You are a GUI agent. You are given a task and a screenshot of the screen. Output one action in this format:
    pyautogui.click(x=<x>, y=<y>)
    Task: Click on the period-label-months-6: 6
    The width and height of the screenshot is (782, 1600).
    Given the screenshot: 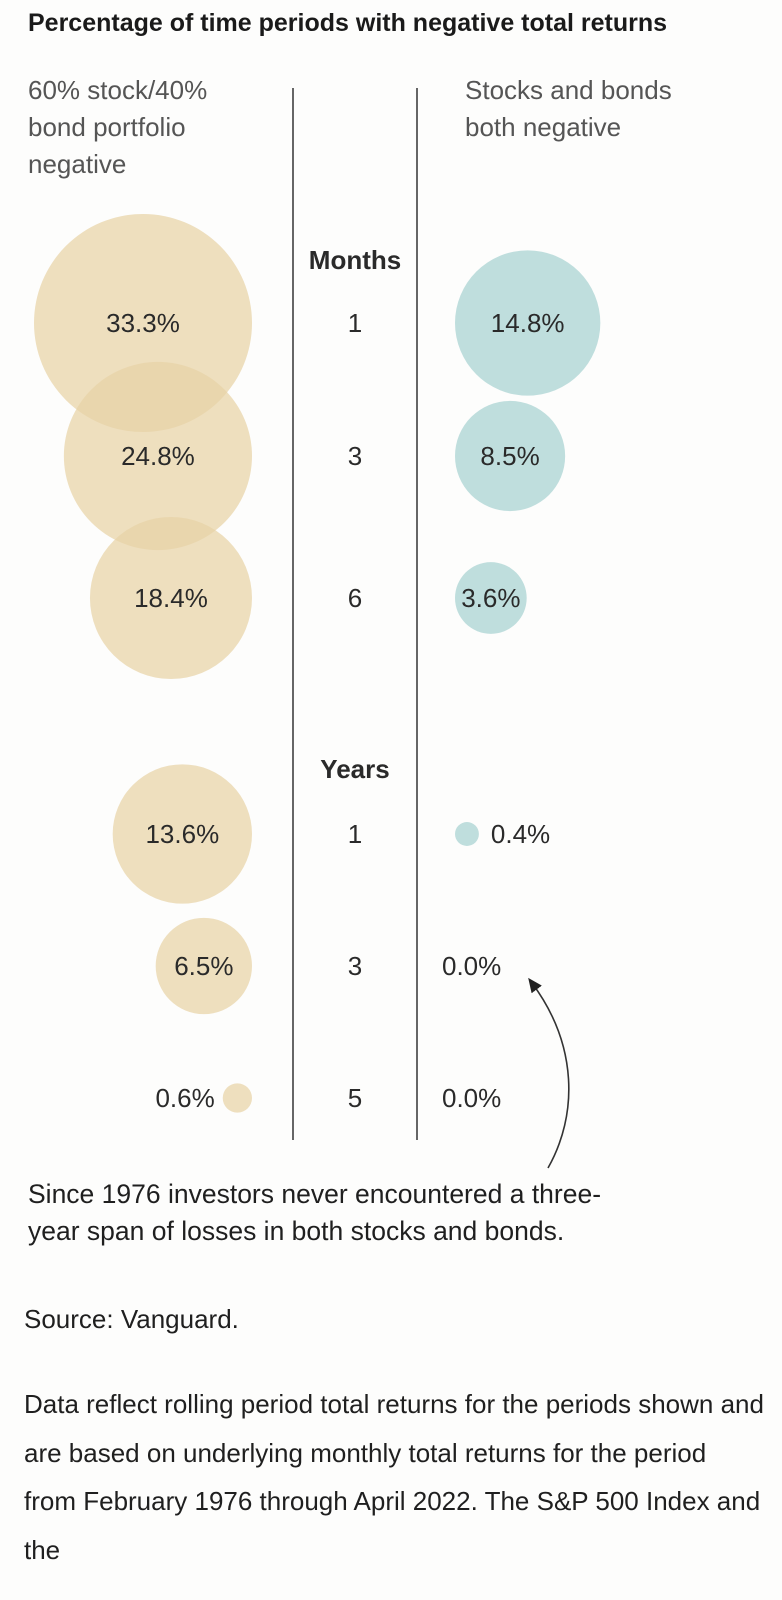 What is the action you would take?
    pyautogui.click(x=355, y=598)
    